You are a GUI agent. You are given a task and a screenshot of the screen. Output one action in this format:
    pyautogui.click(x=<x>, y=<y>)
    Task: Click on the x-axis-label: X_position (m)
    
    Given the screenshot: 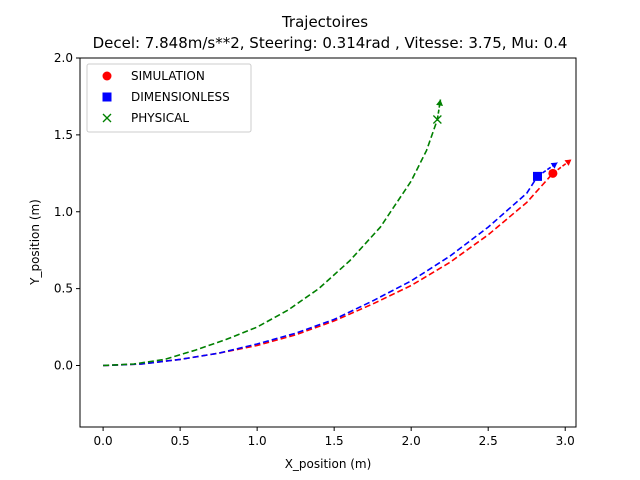 What is the action you would take?
    pyautogui.click(x=328, y=464)
    